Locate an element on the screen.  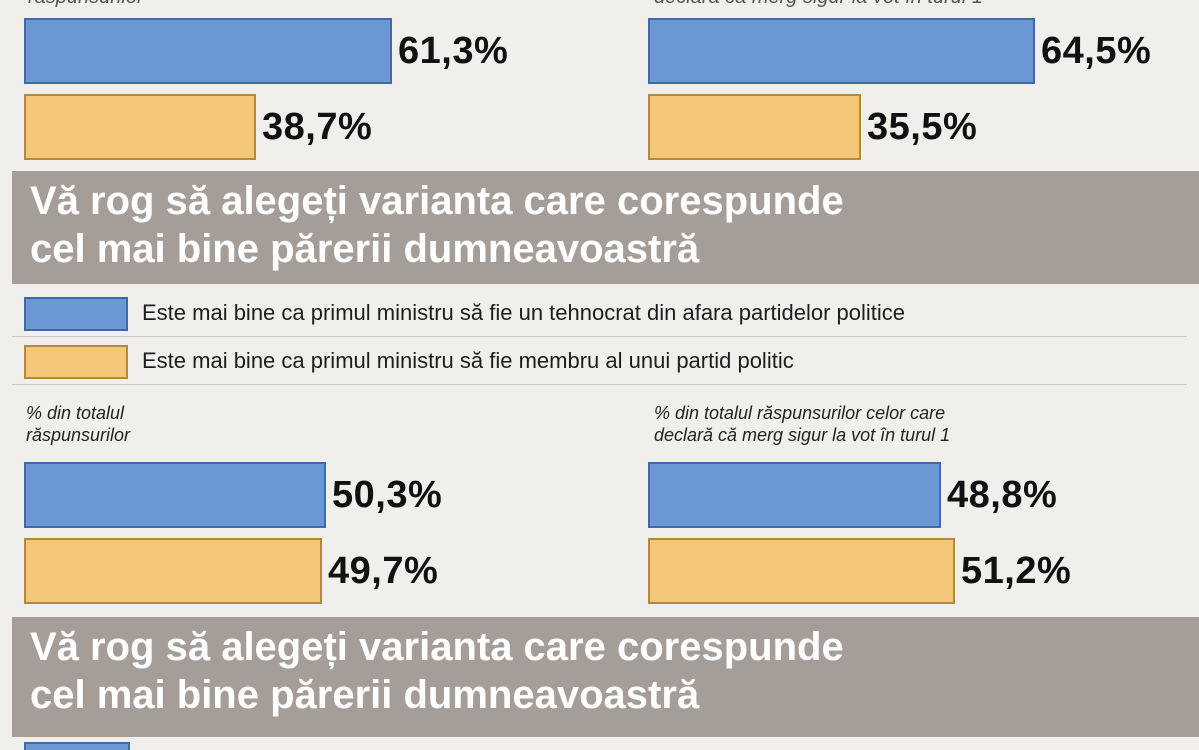
question-title-2-line2: cel mai bine părerii dumneavoastră is located at coordinates (365, 695).